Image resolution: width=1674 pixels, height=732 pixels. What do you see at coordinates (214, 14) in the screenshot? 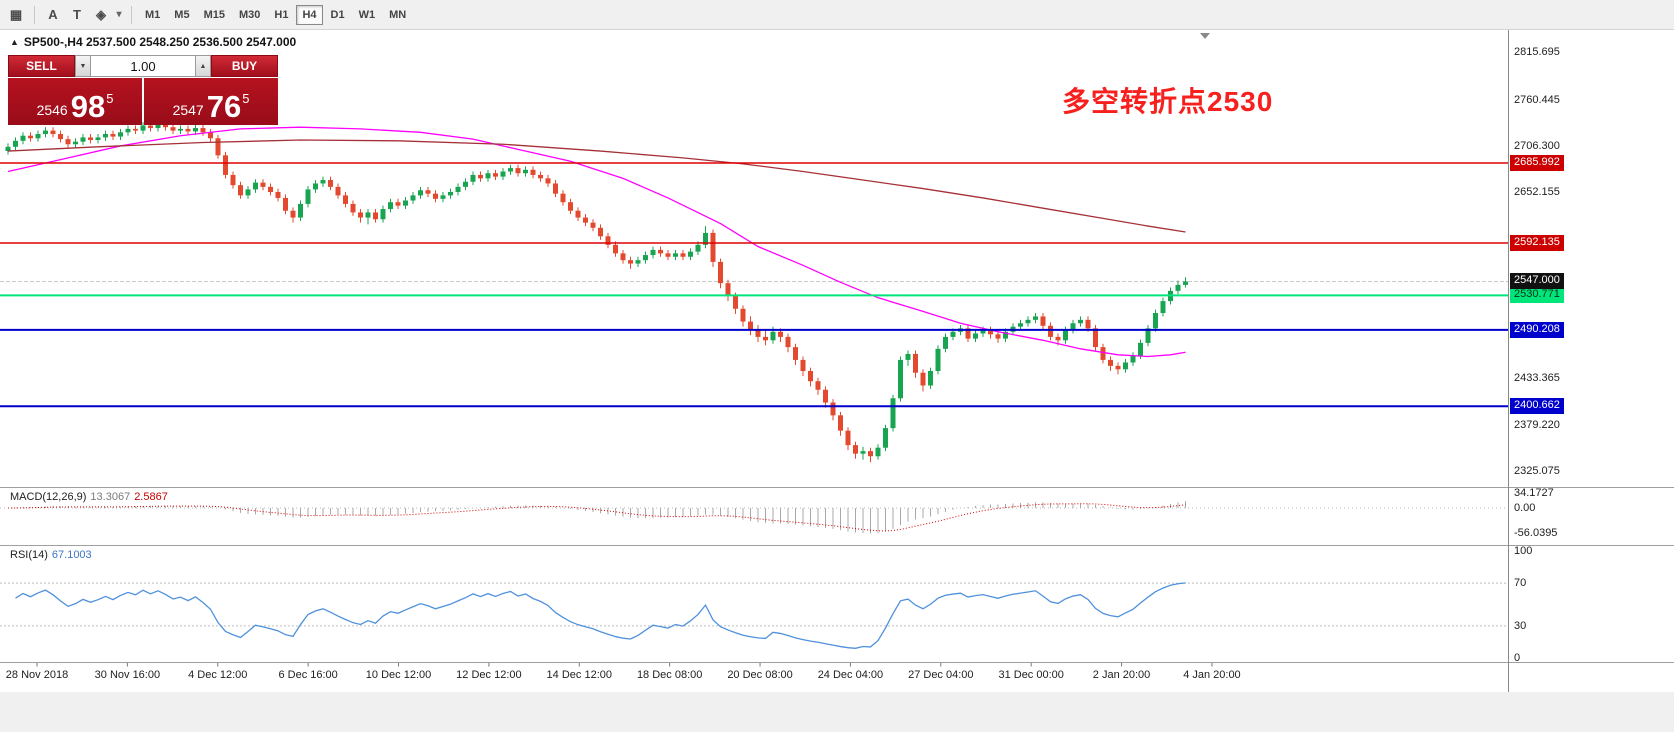
I see `timeframe-m15: M15` at bounding box center [214, 14].